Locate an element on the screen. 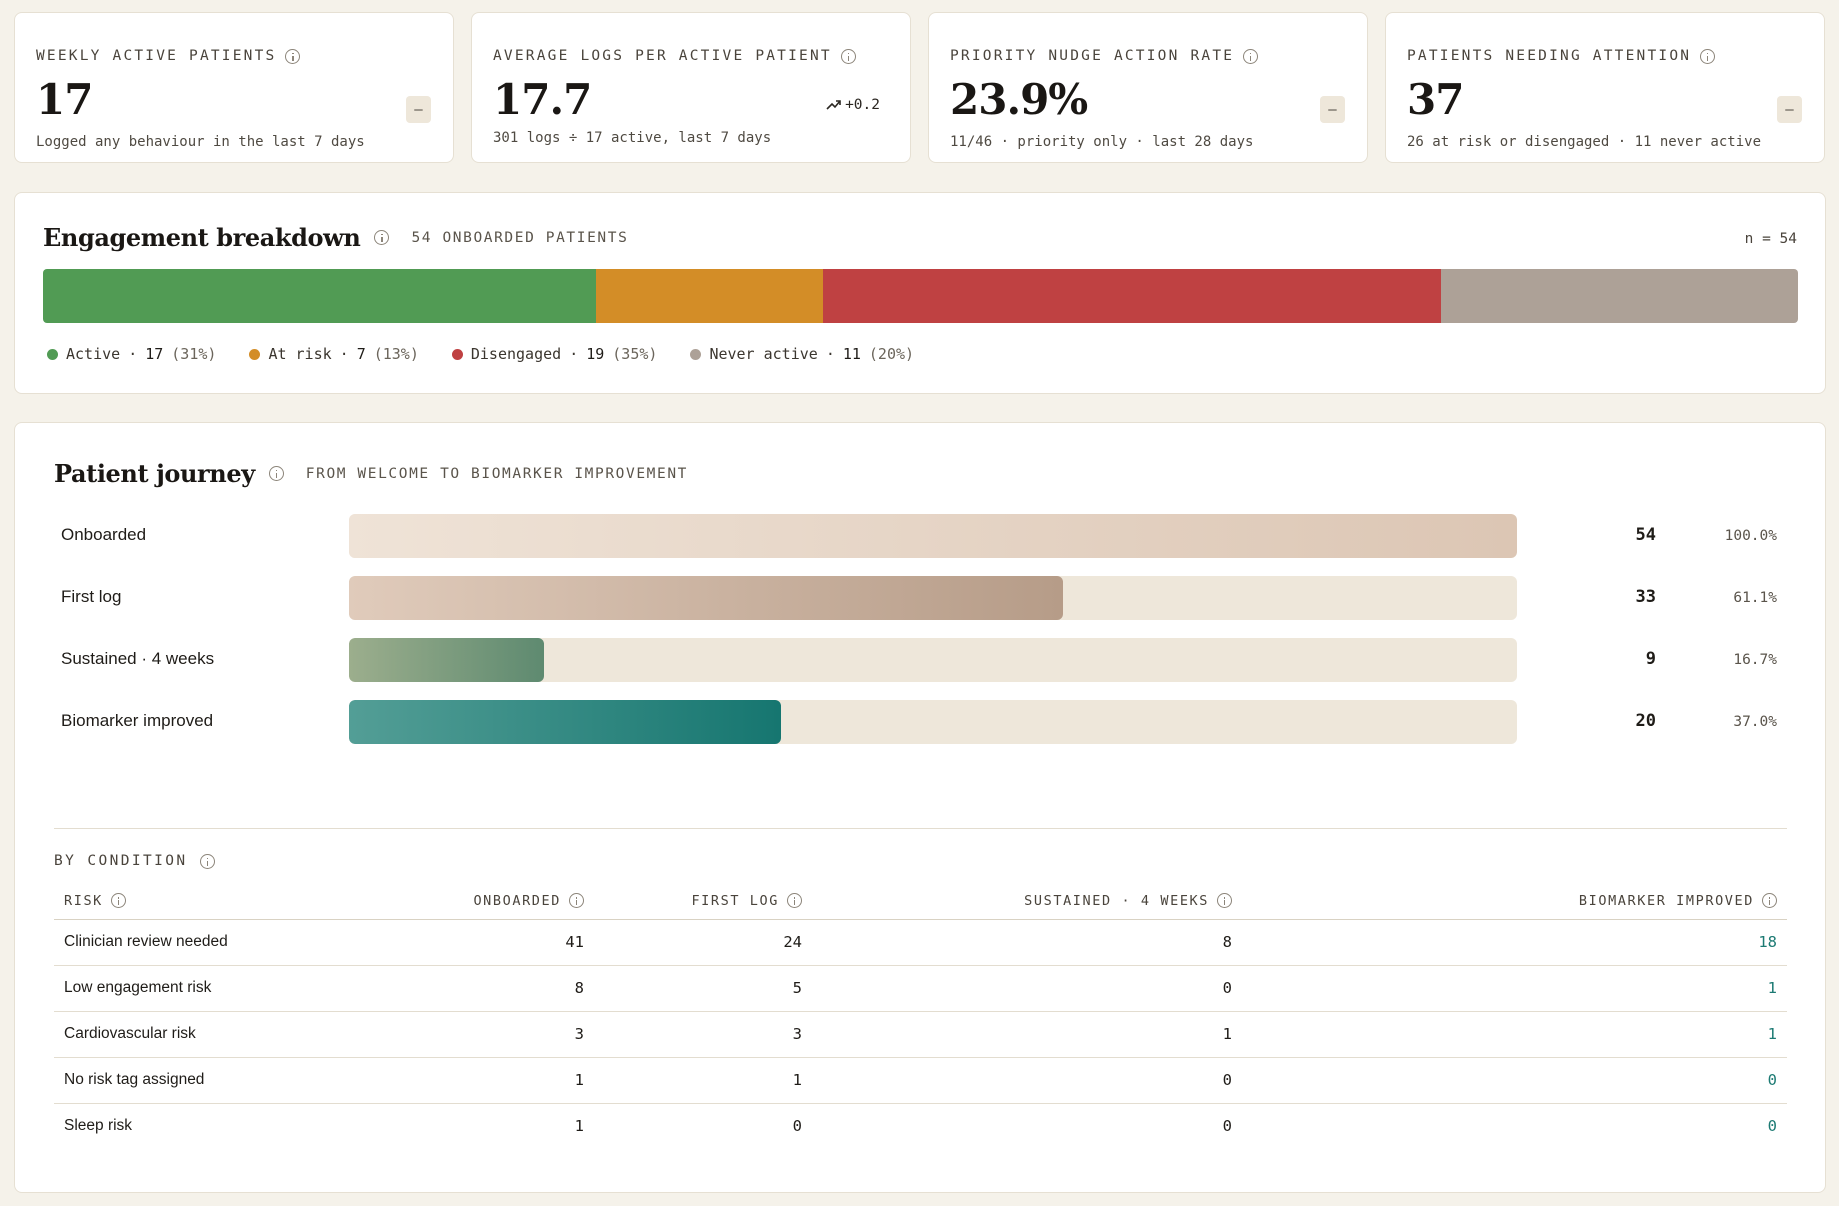 Image resolution: width=1839 pixels, height=1206 pixels. column-header-biomarker: BIOMARKER IMPROVED is located at coordinates (1514, 901).